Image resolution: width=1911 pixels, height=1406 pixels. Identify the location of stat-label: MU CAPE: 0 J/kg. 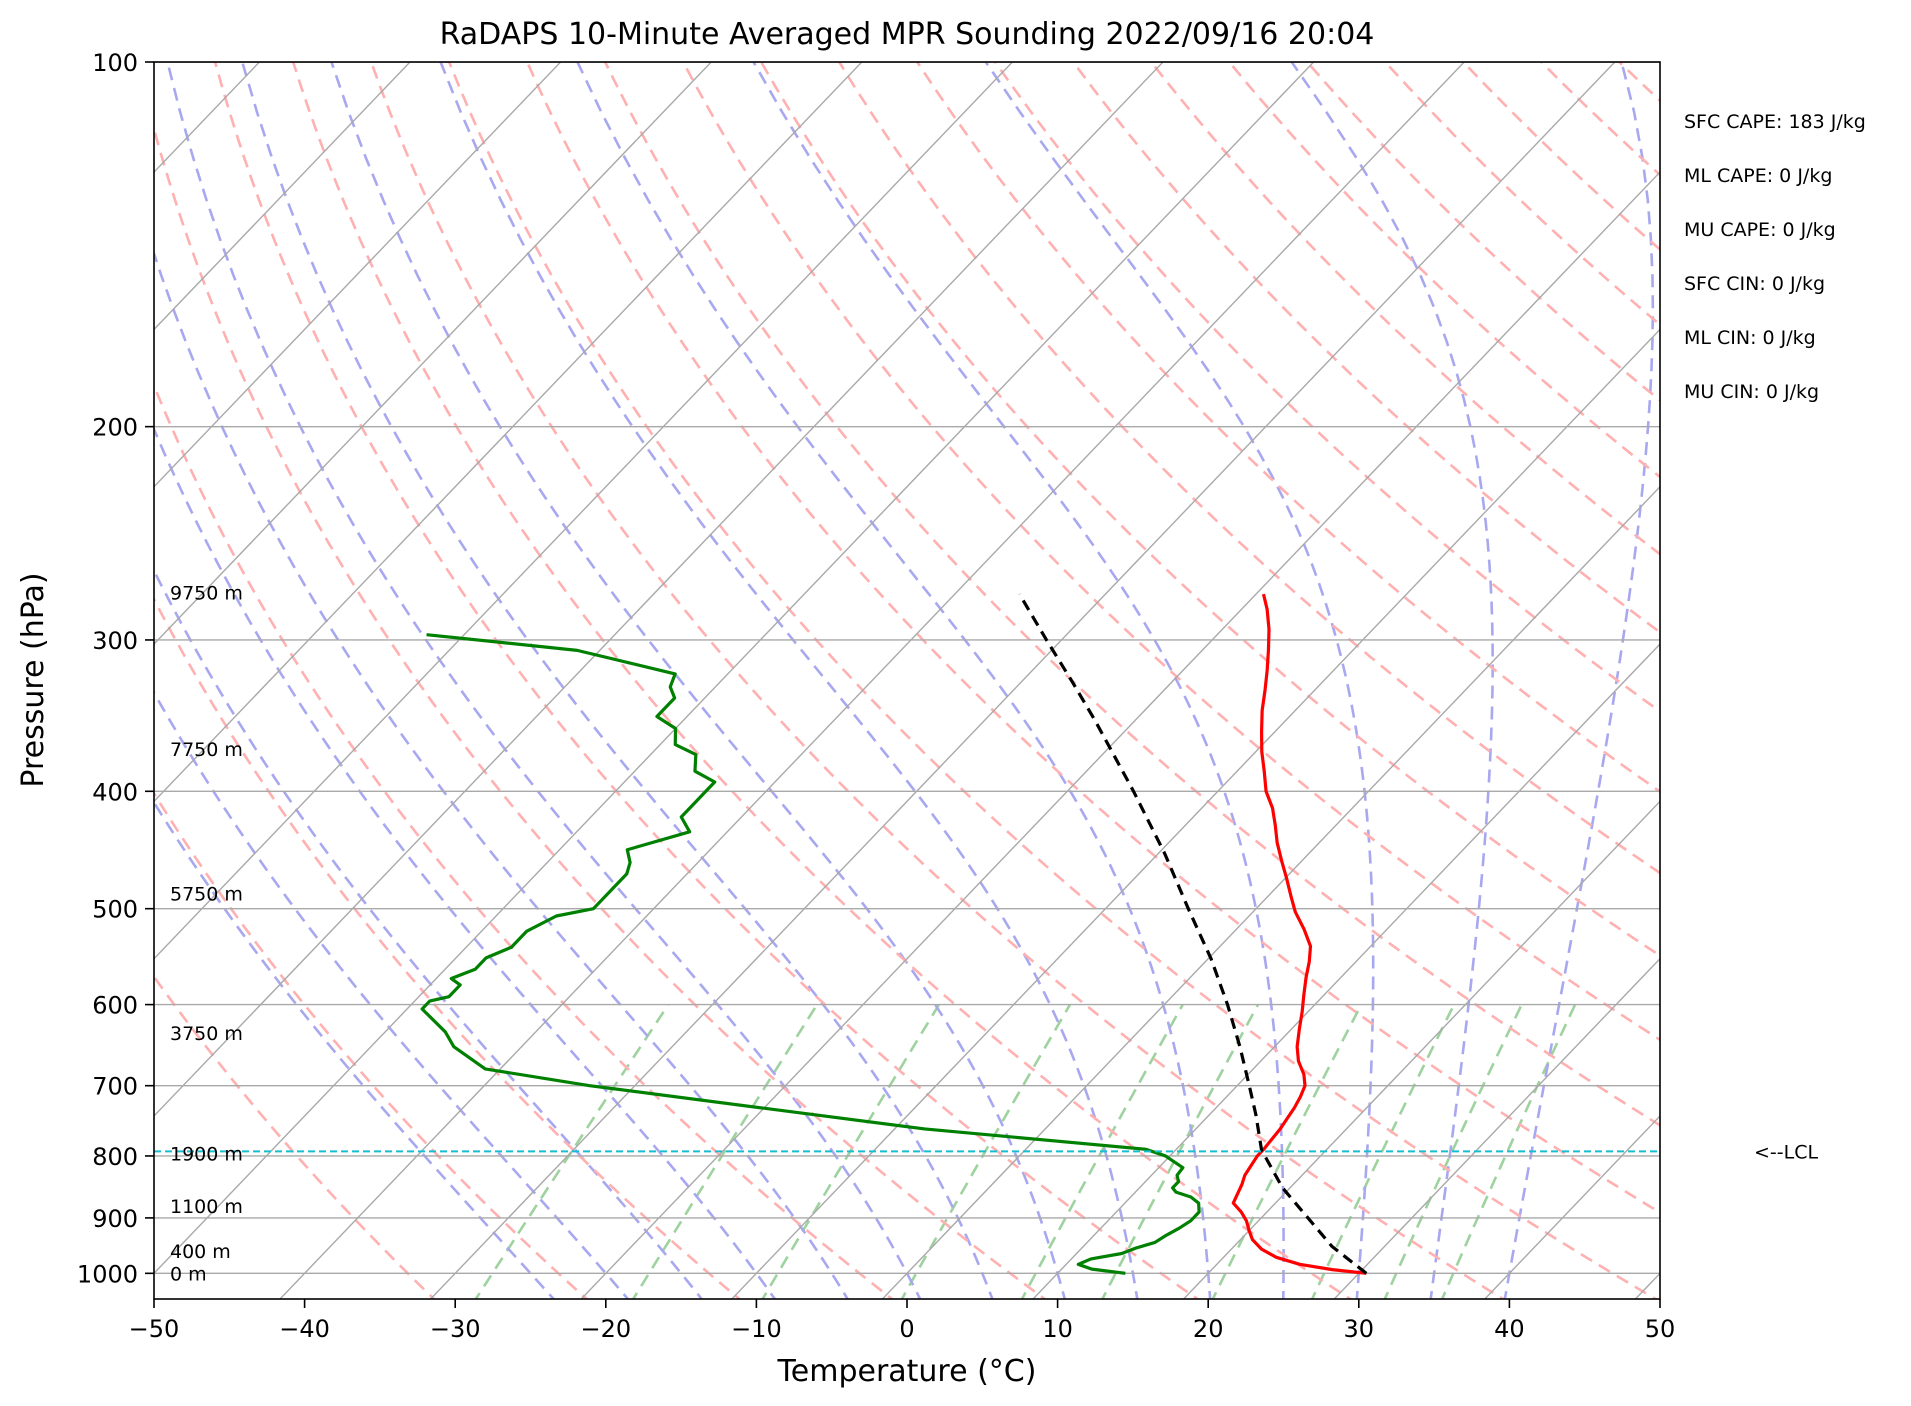
(1760, 230).